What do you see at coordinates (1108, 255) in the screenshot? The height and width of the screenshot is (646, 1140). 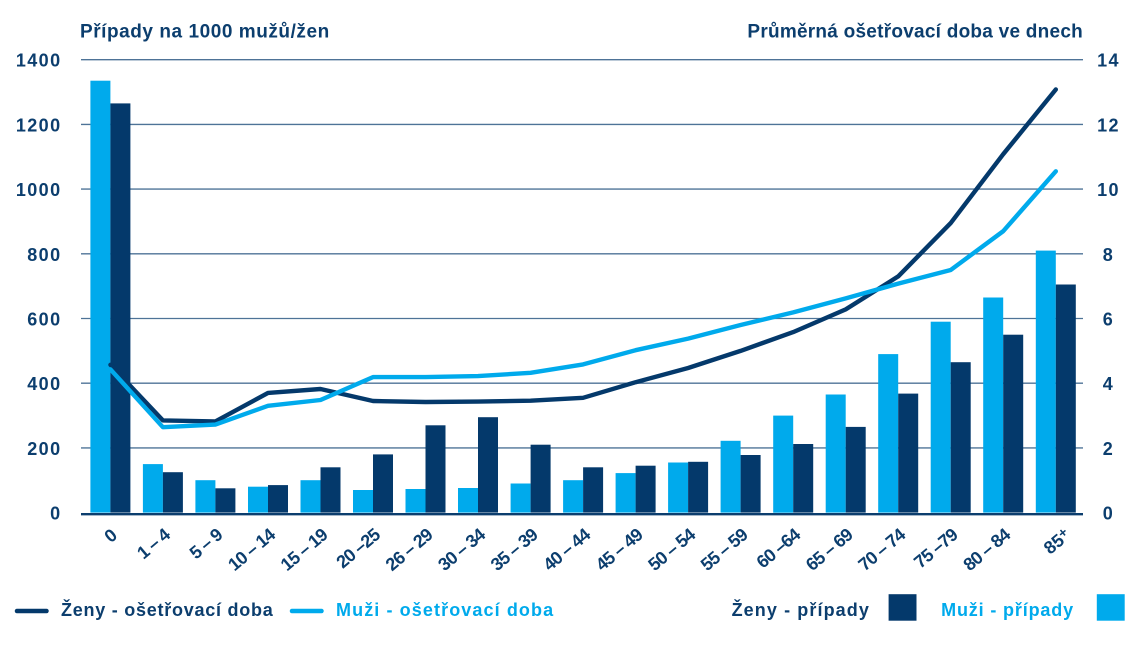 I see `svg-text: 8` at bounding box center [1108, 255].